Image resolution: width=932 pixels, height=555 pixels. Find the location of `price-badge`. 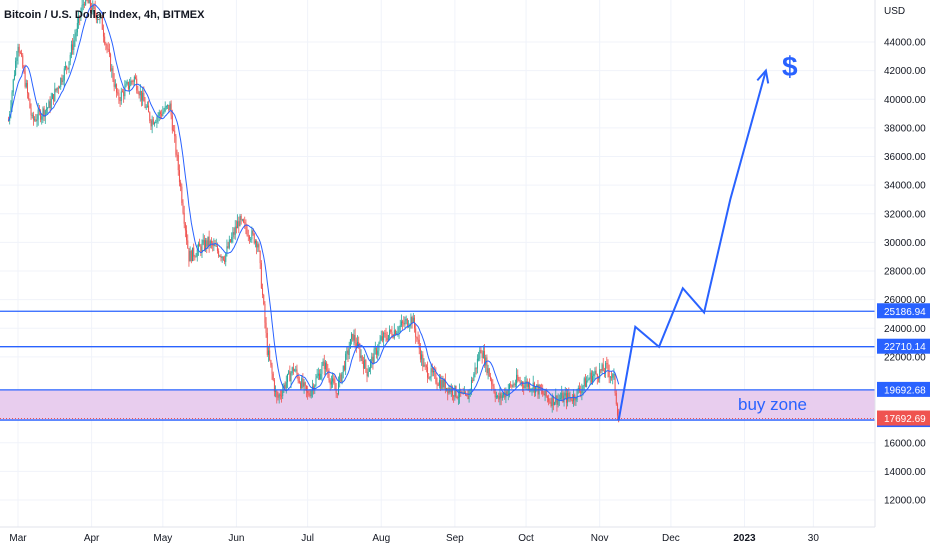

price-badge is located at coordinates (903, 418).